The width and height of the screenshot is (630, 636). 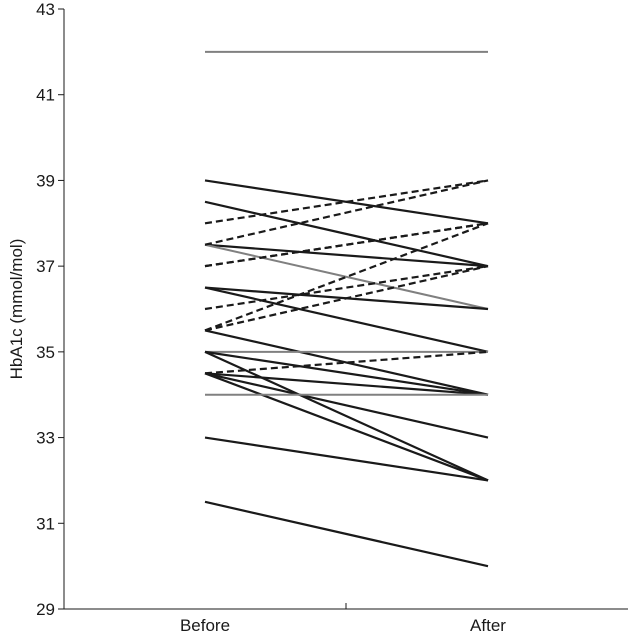 I want to click on series-line-gray, so click(x=346, y=276).